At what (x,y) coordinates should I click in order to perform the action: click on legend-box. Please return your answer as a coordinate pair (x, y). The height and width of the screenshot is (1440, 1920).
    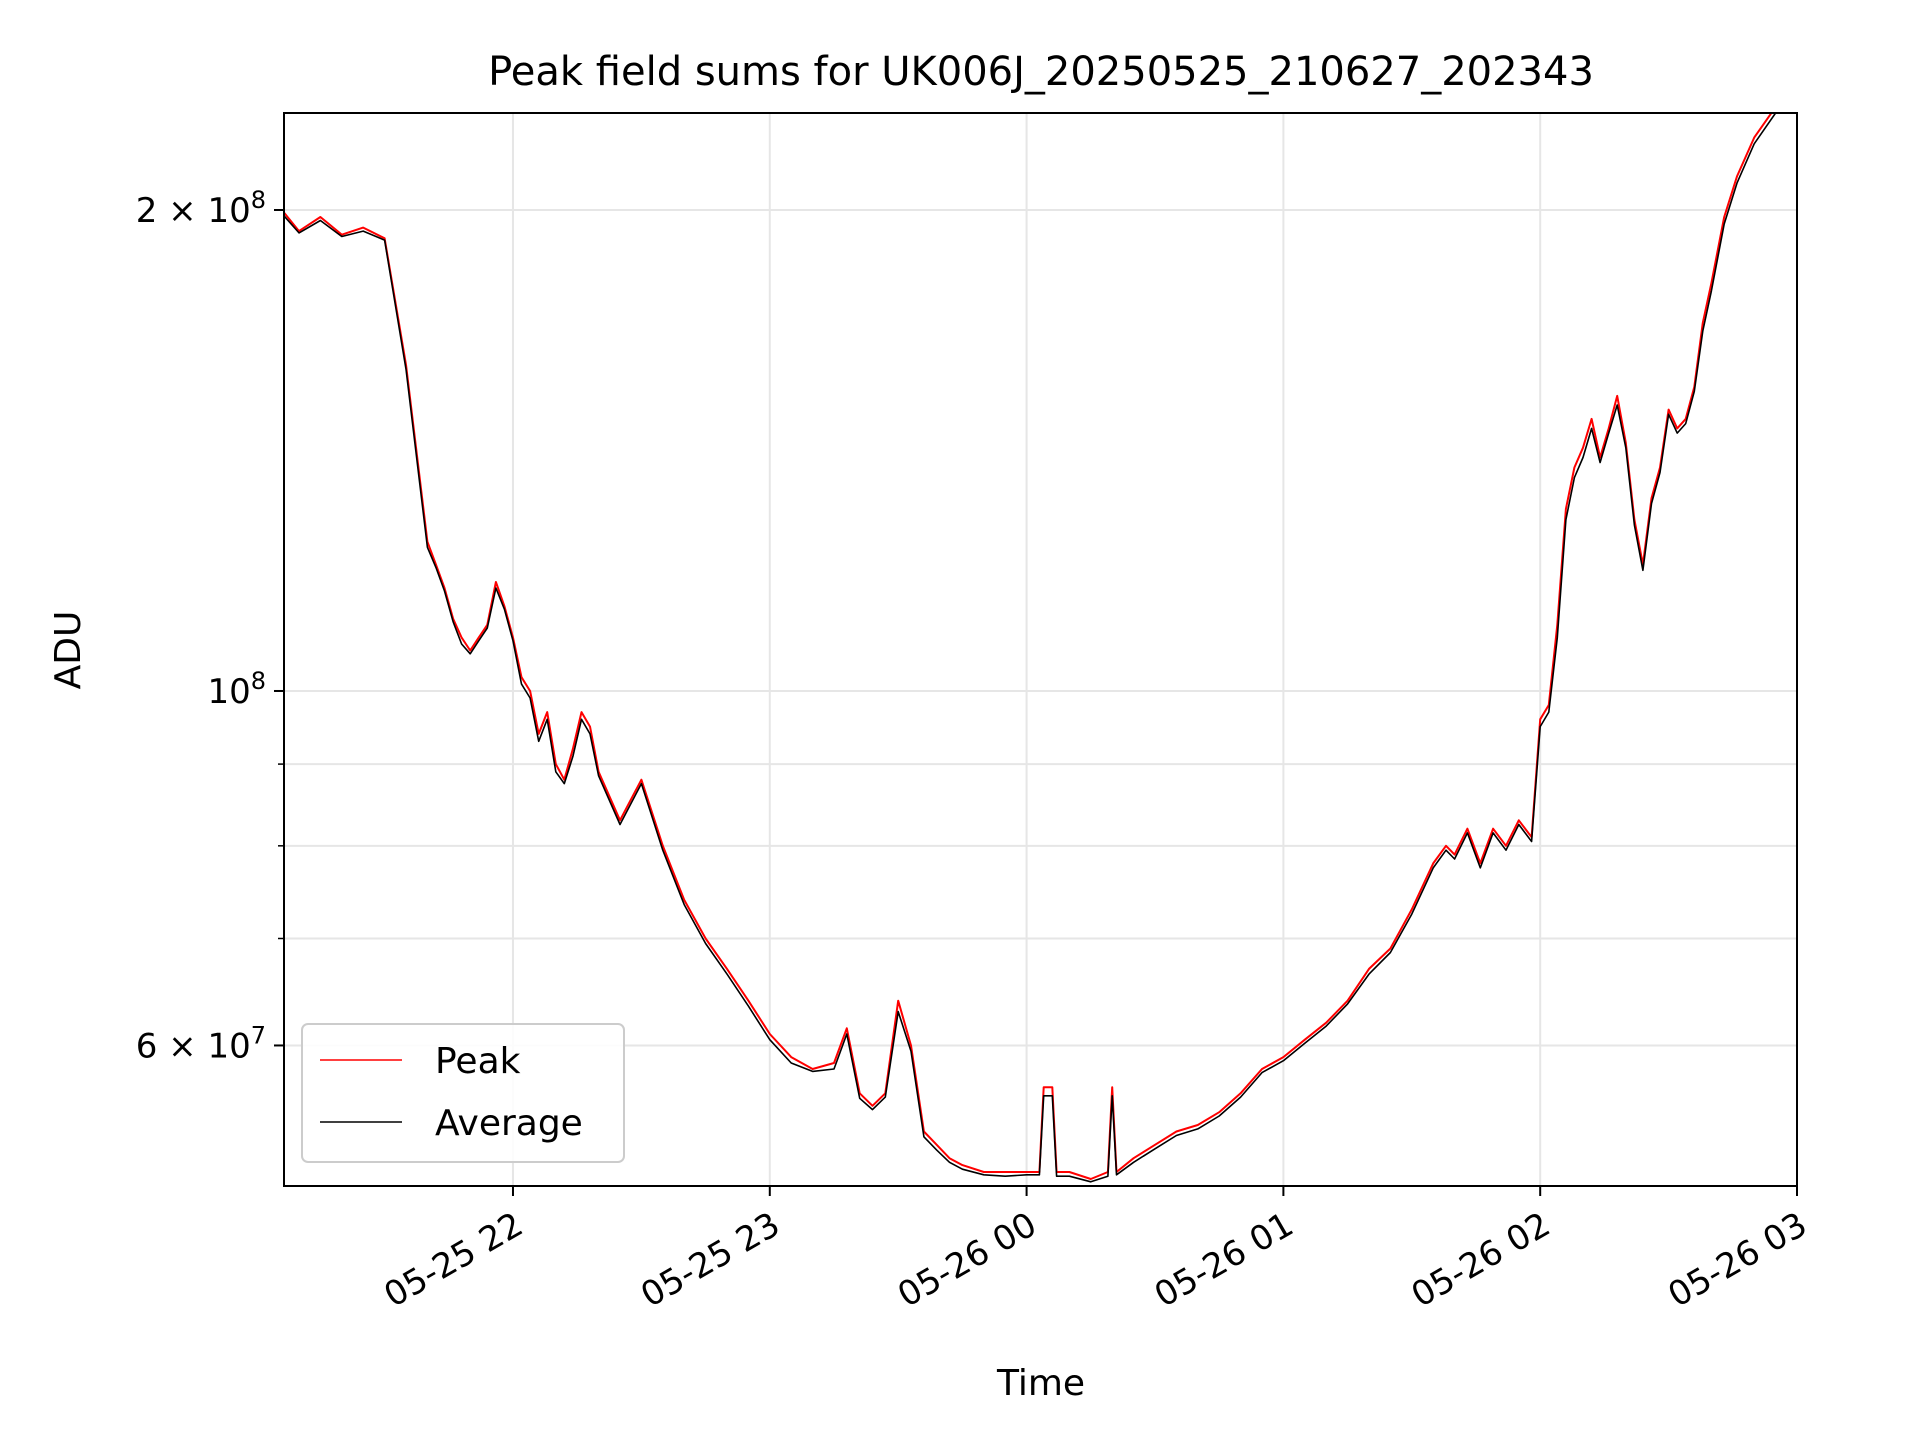
    Looking at the image, I should click on (463, 1093).